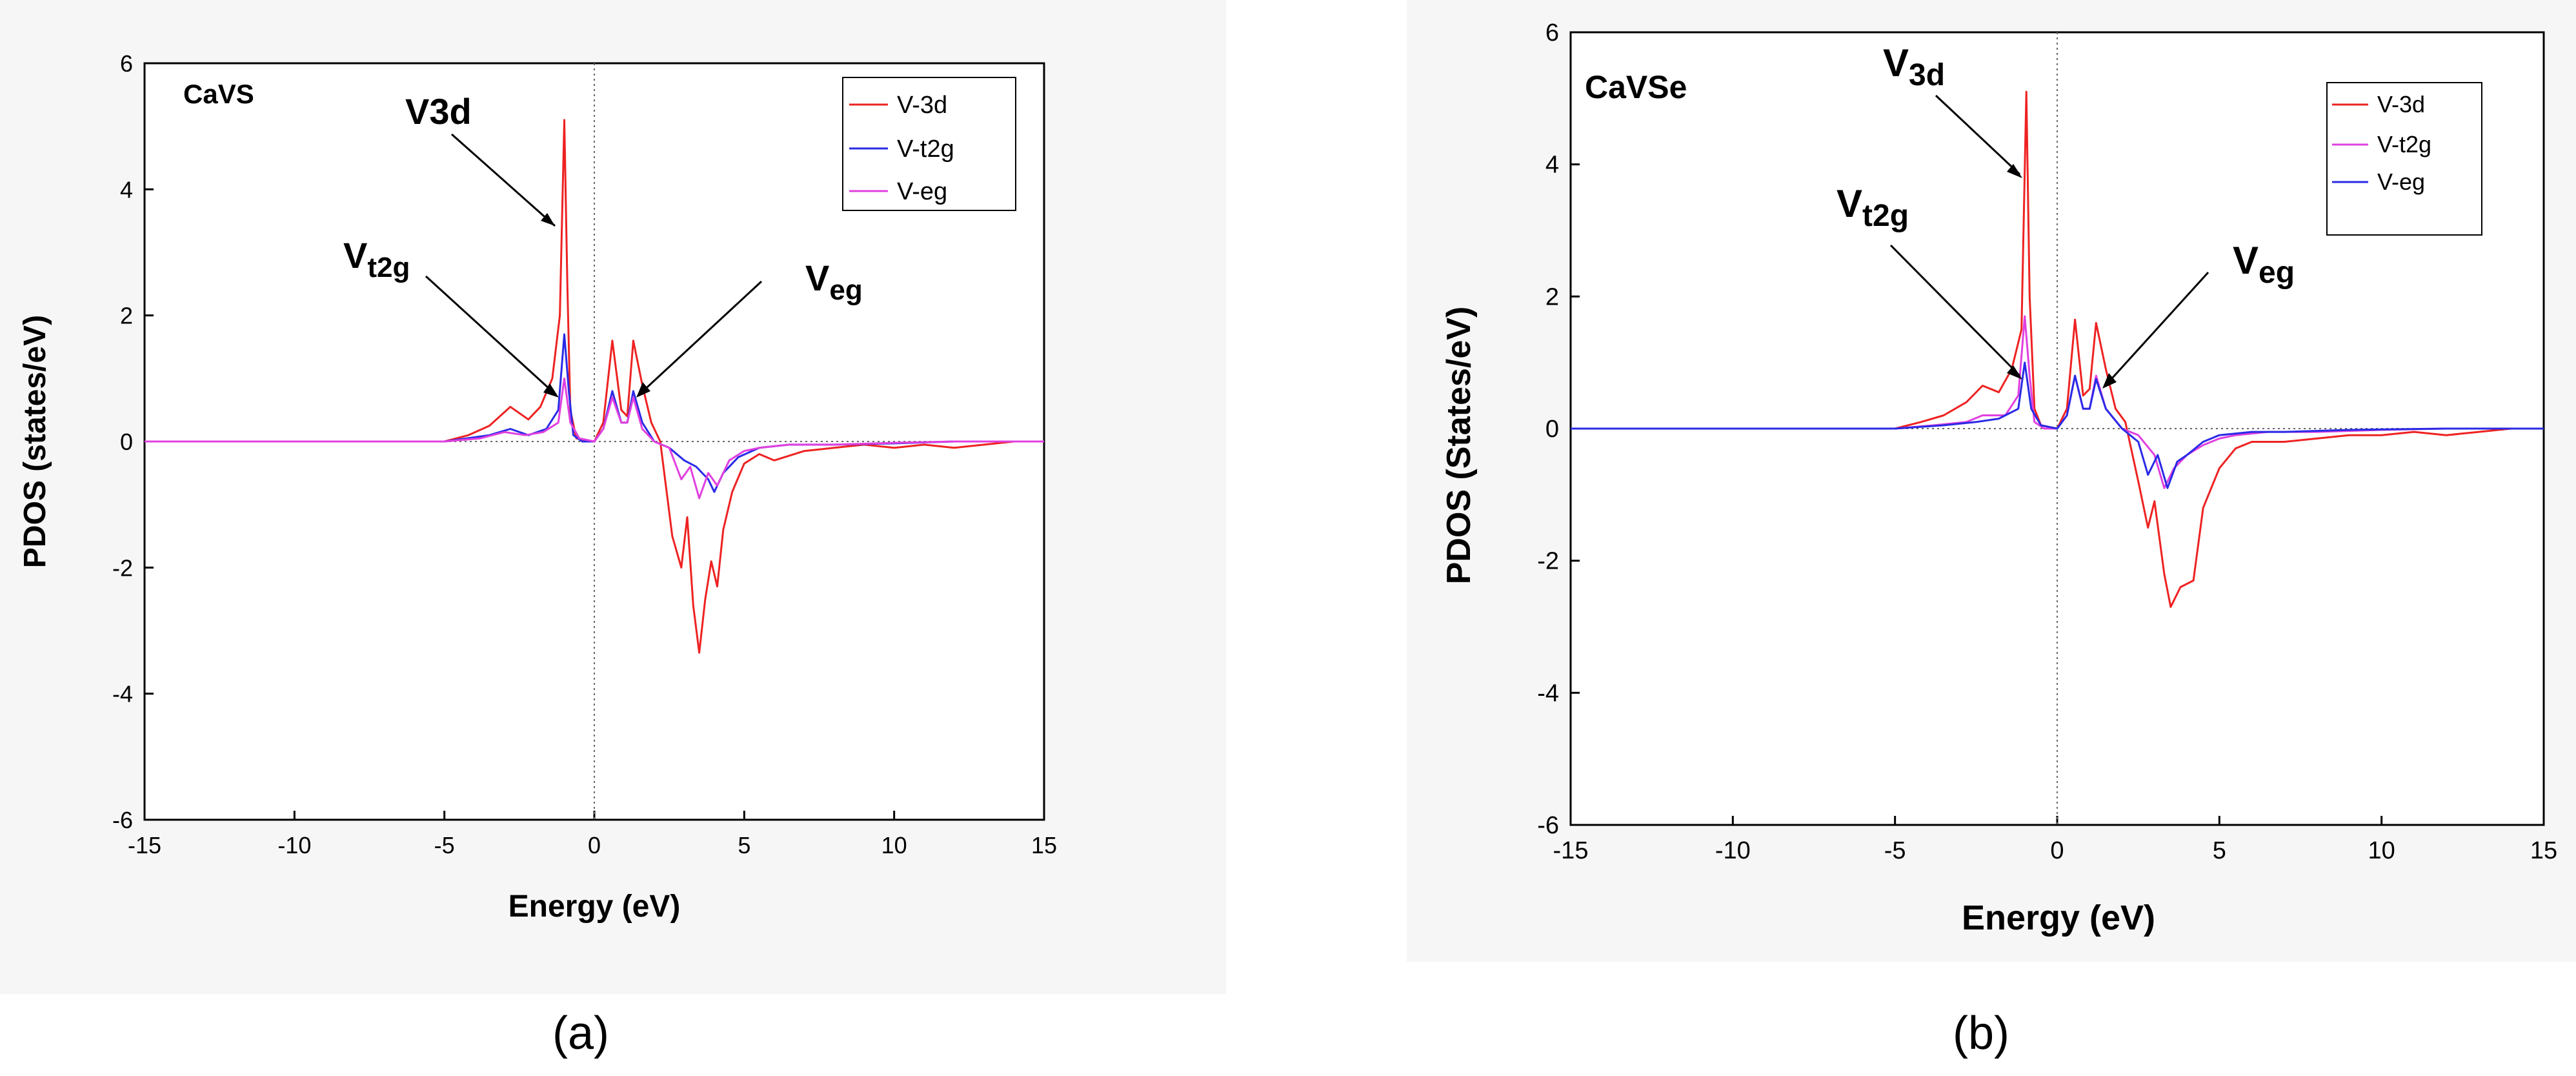 This screenshot has height=1076, width=2576. I want to click on panel-b-t2g-annotation: Vt2g, so click(1873, 207).